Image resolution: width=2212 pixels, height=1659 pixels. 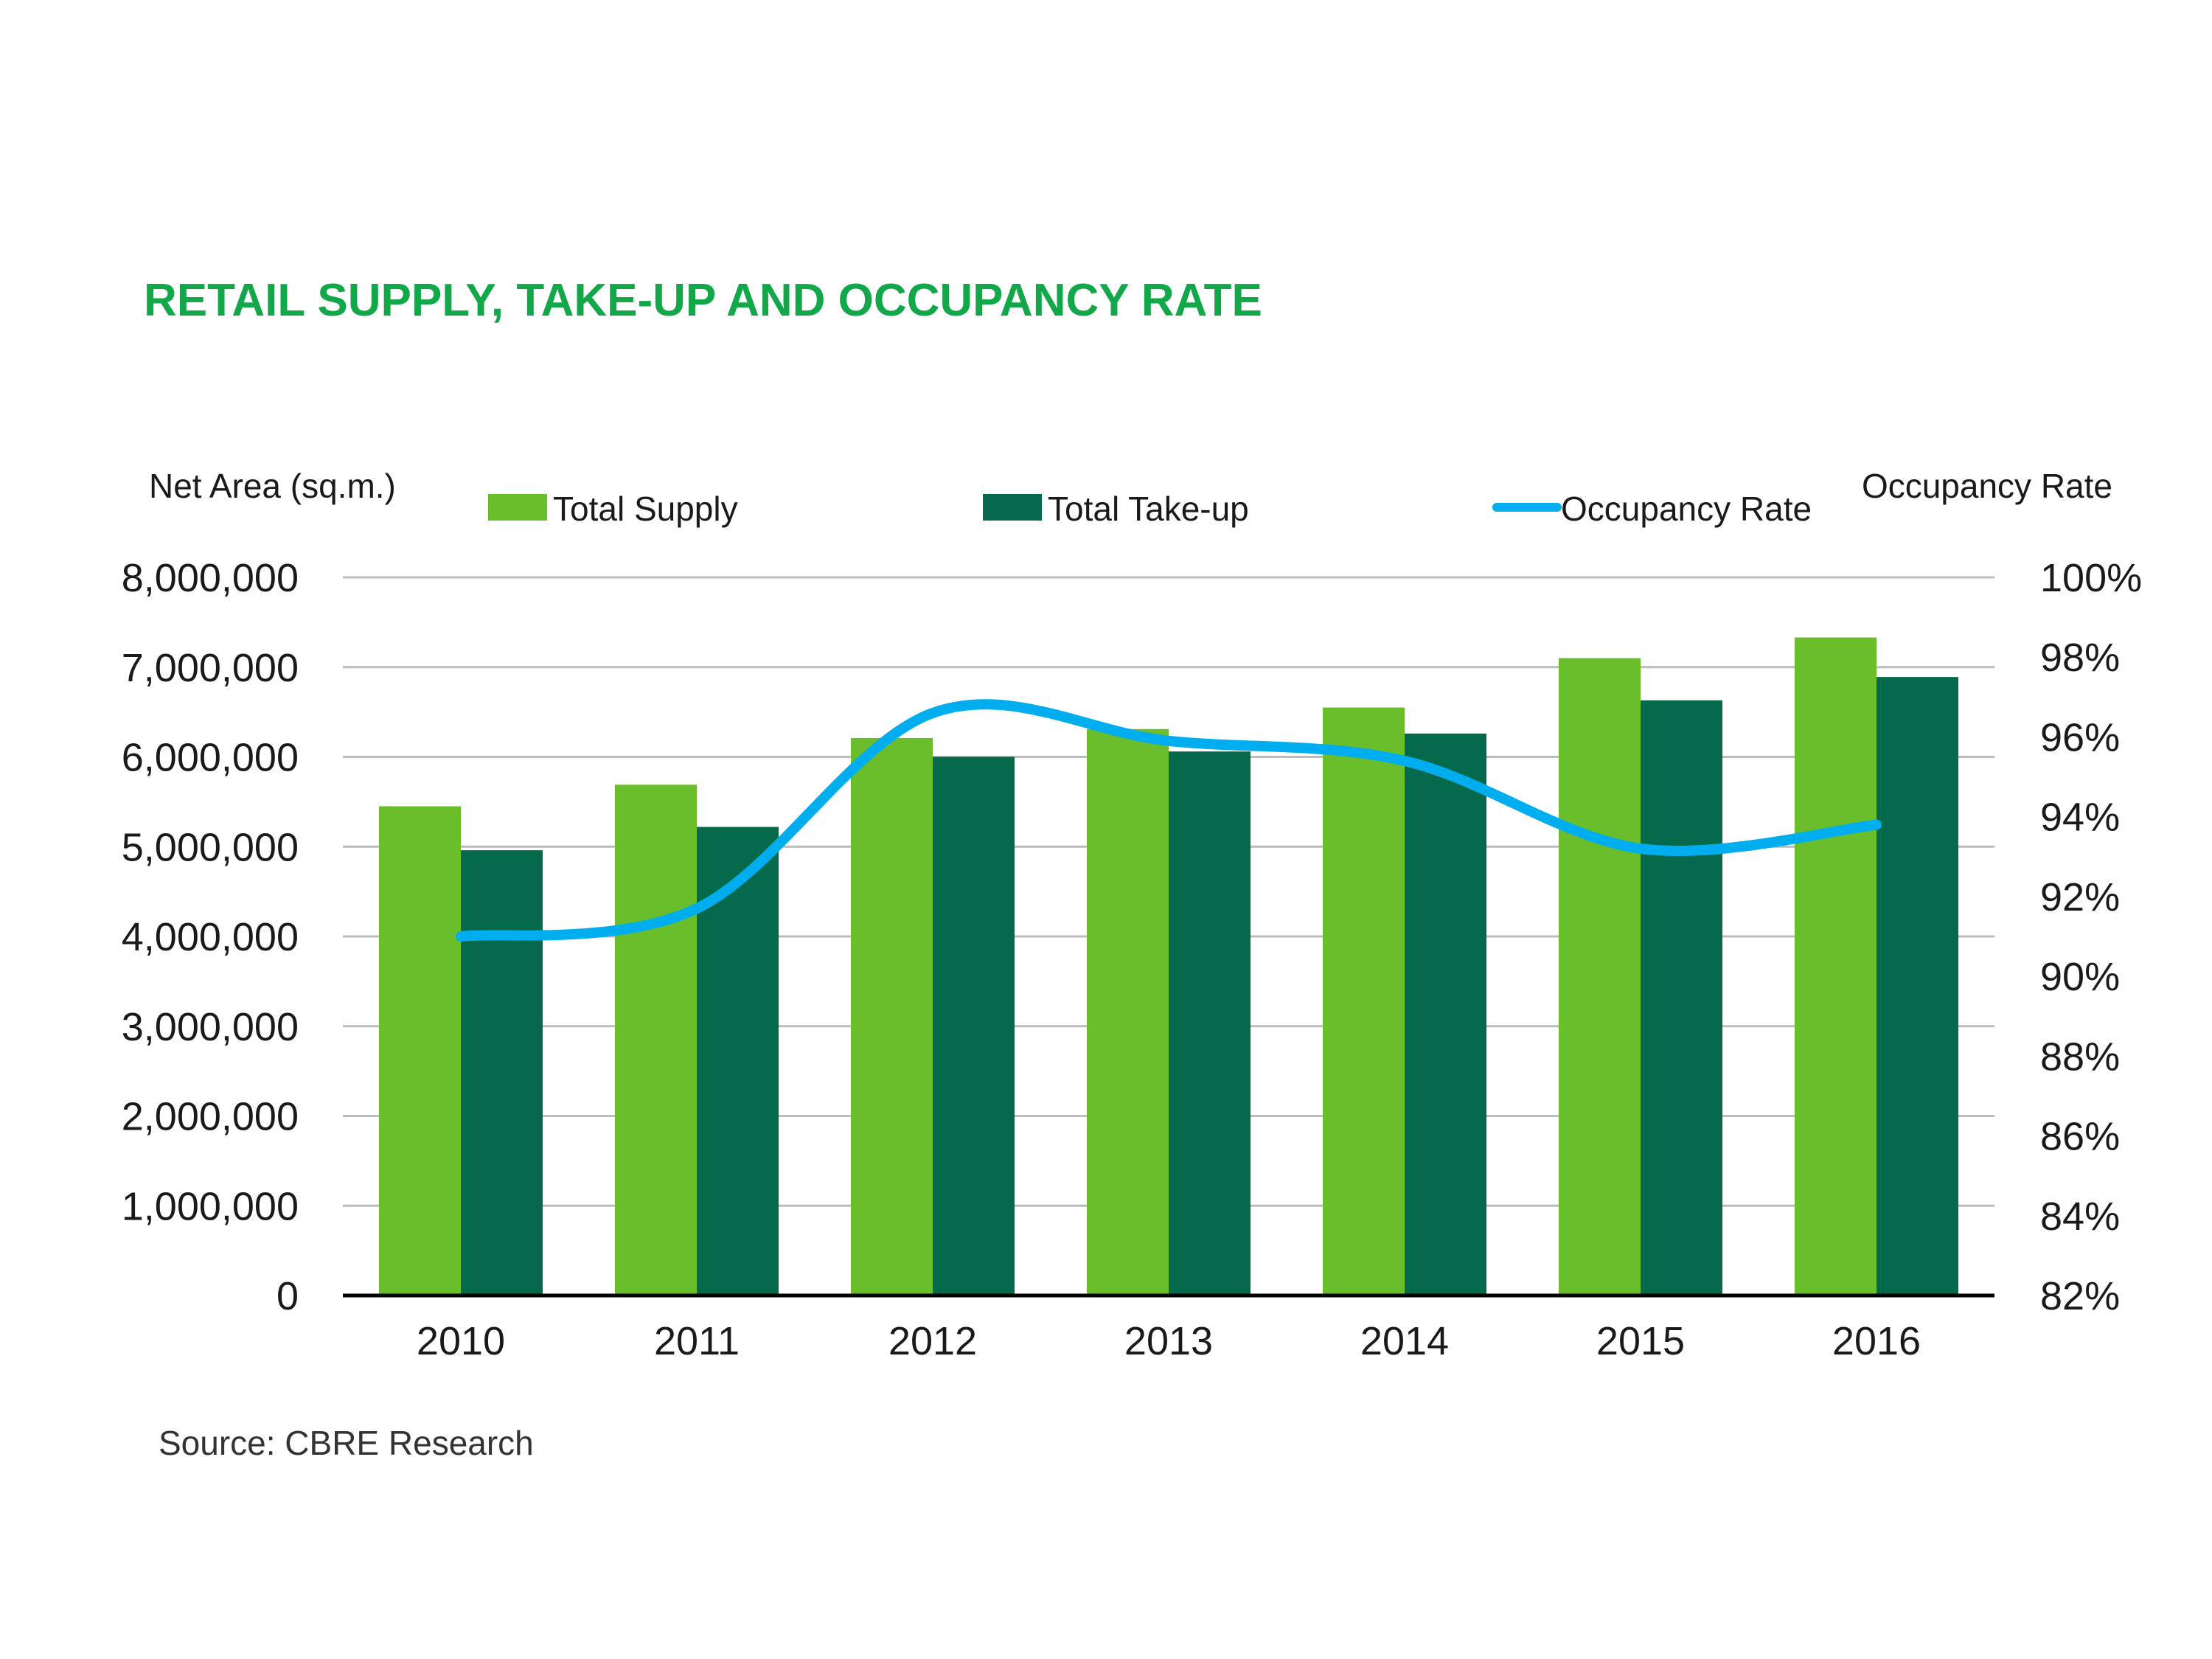 I want to click on right-axis-tick-label: 84%, so click(x=2080, y=1216).